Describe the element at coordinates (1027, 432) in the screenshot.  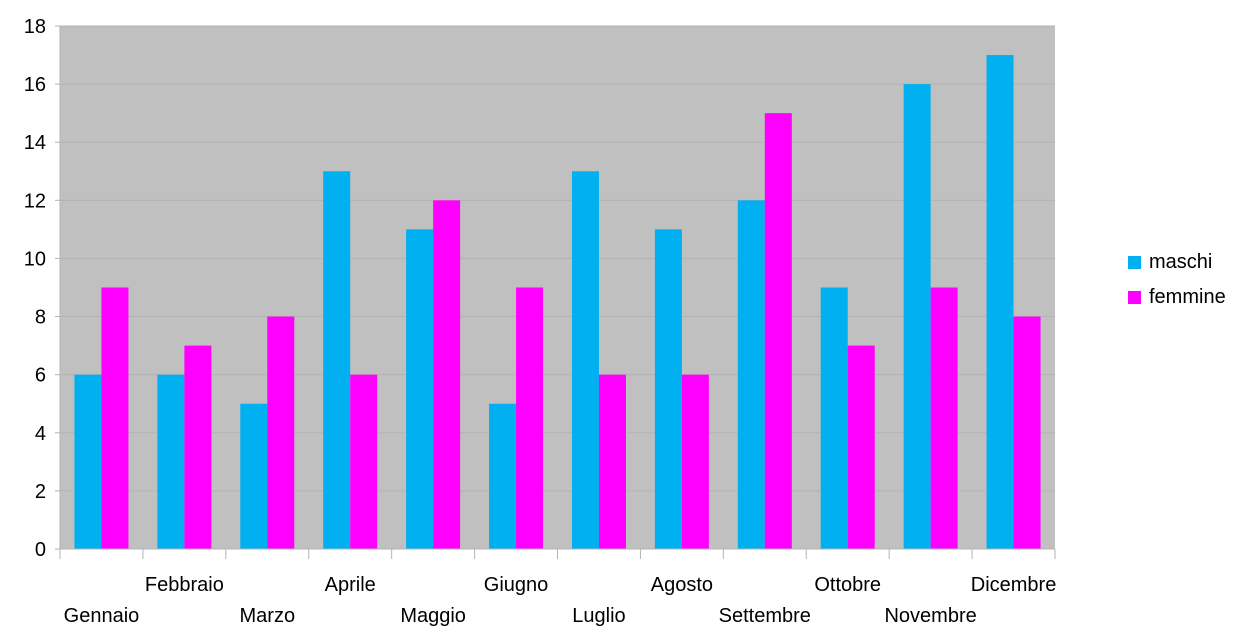
I see `bar-femmine-Dicembre` at that location.